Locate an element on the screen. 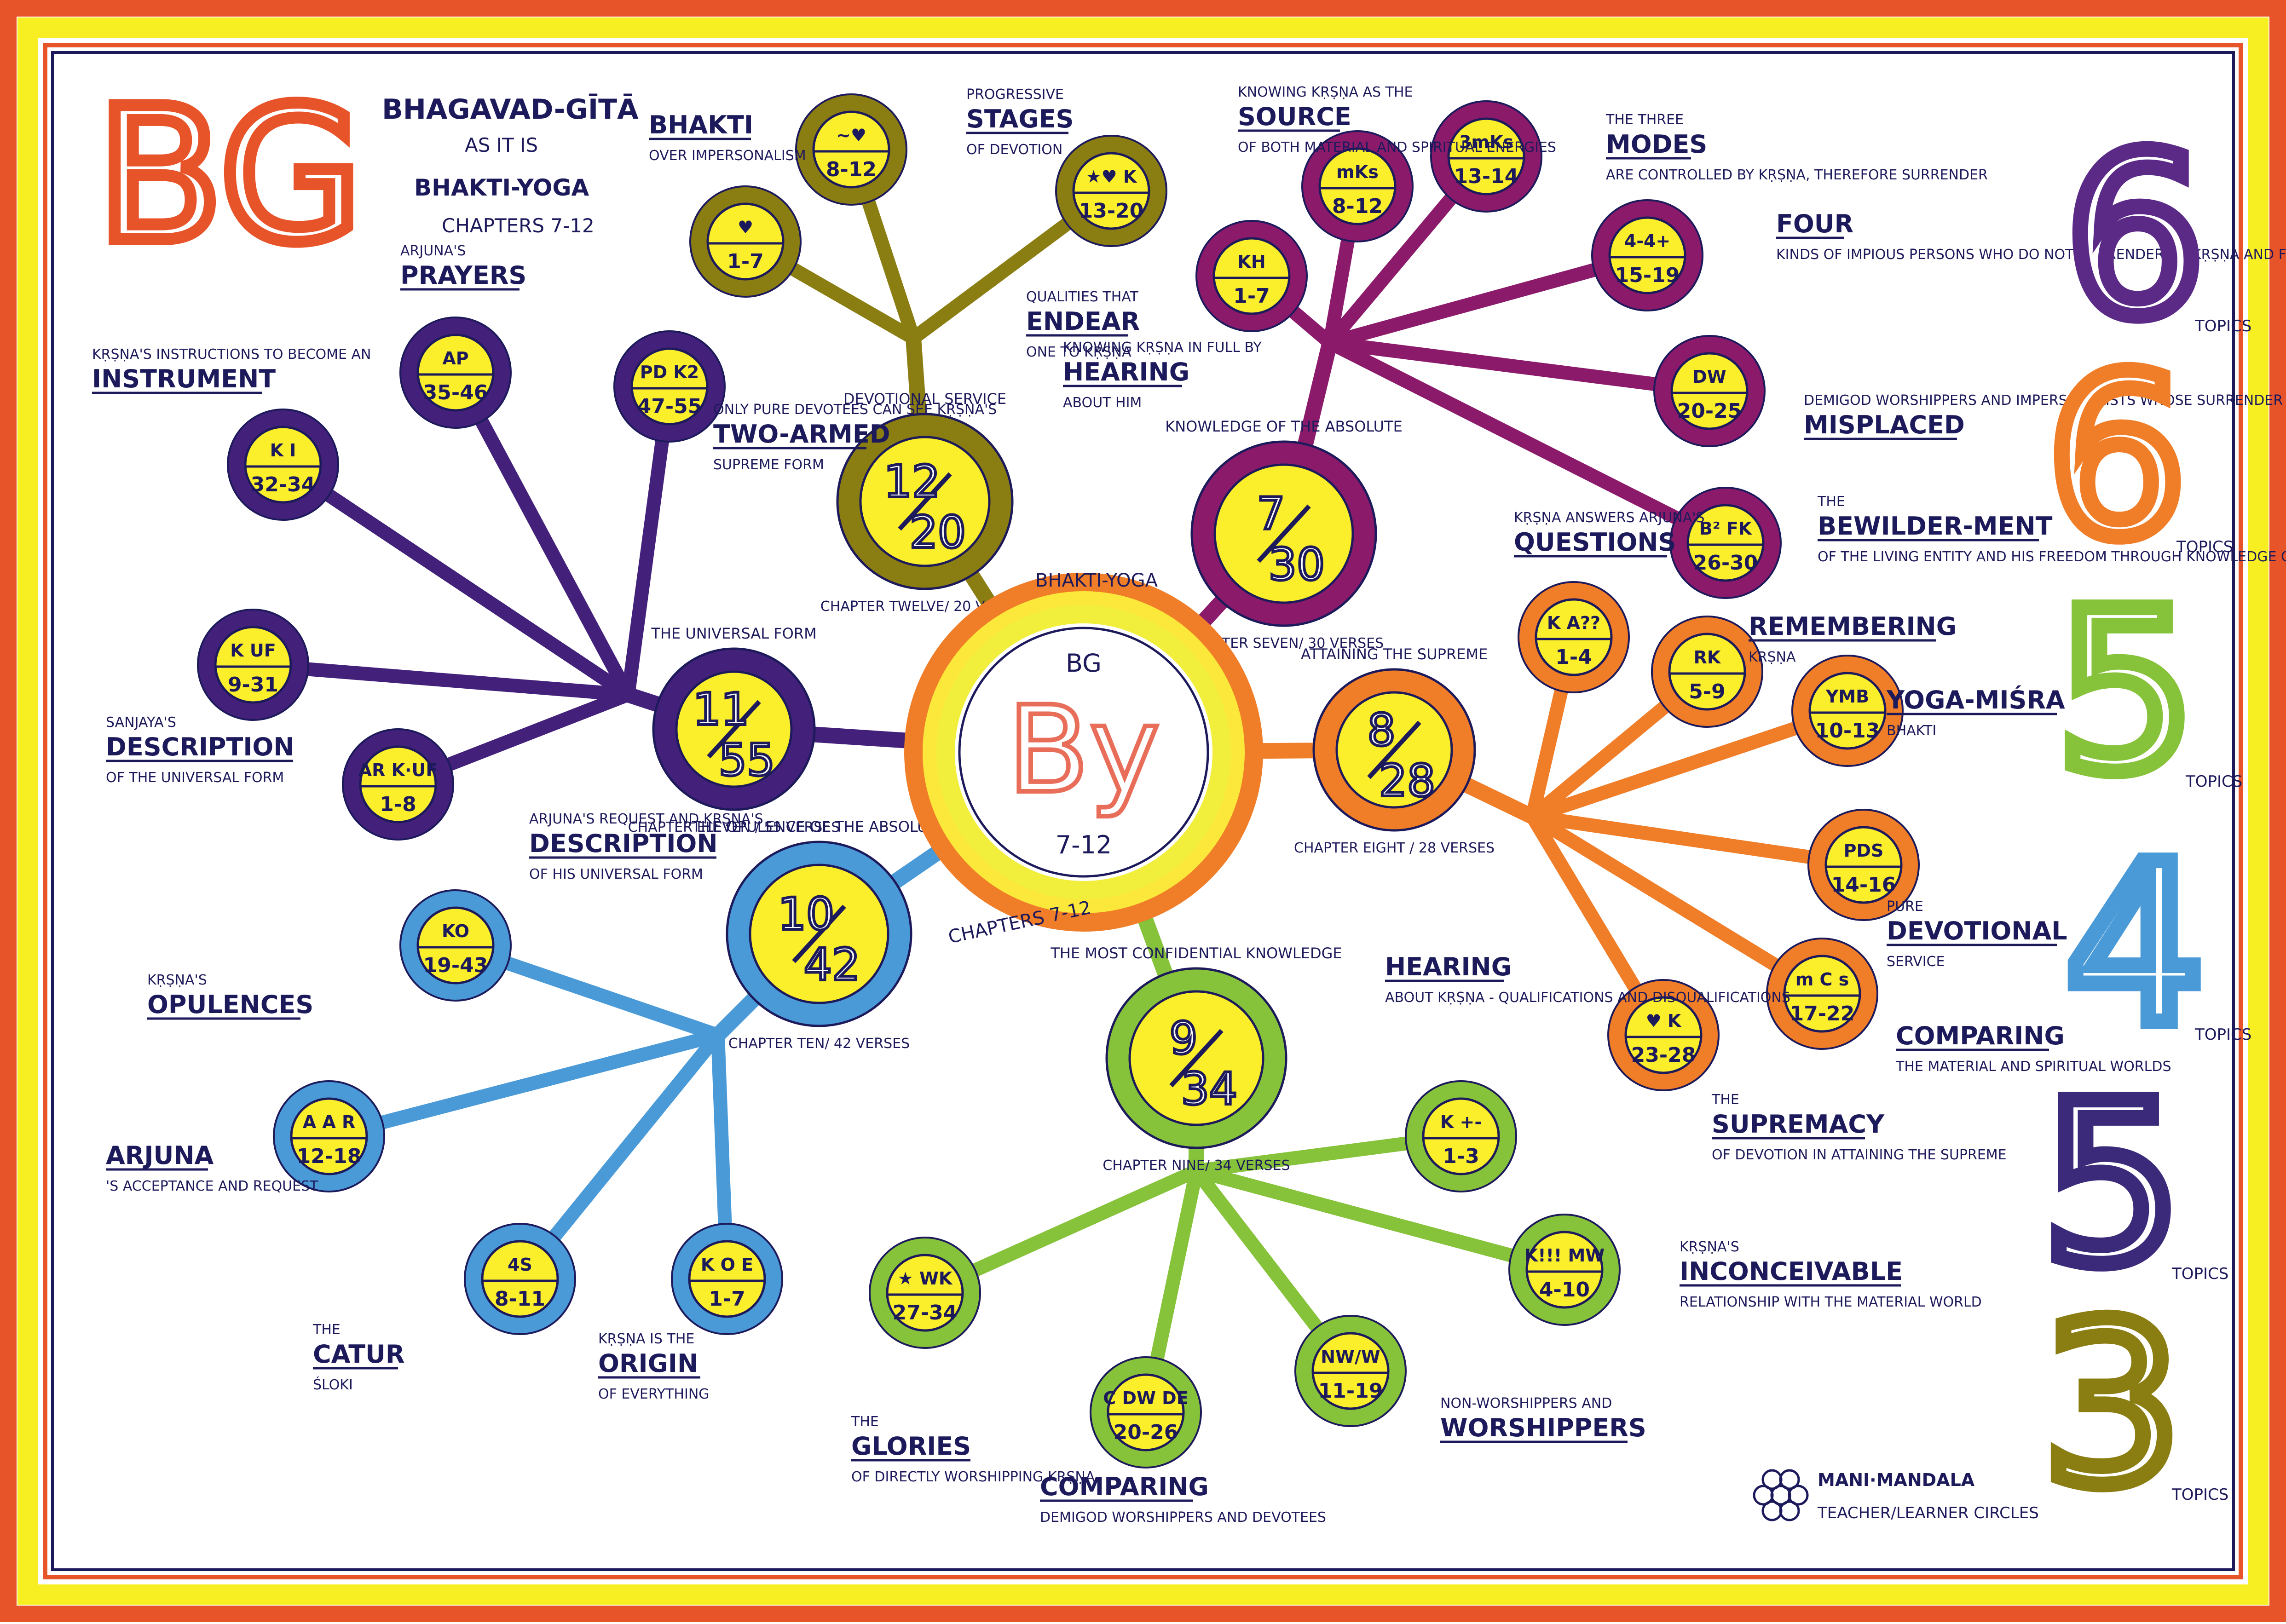  topic-node: A A R 12-18 is located at coordinates (329, 1136).